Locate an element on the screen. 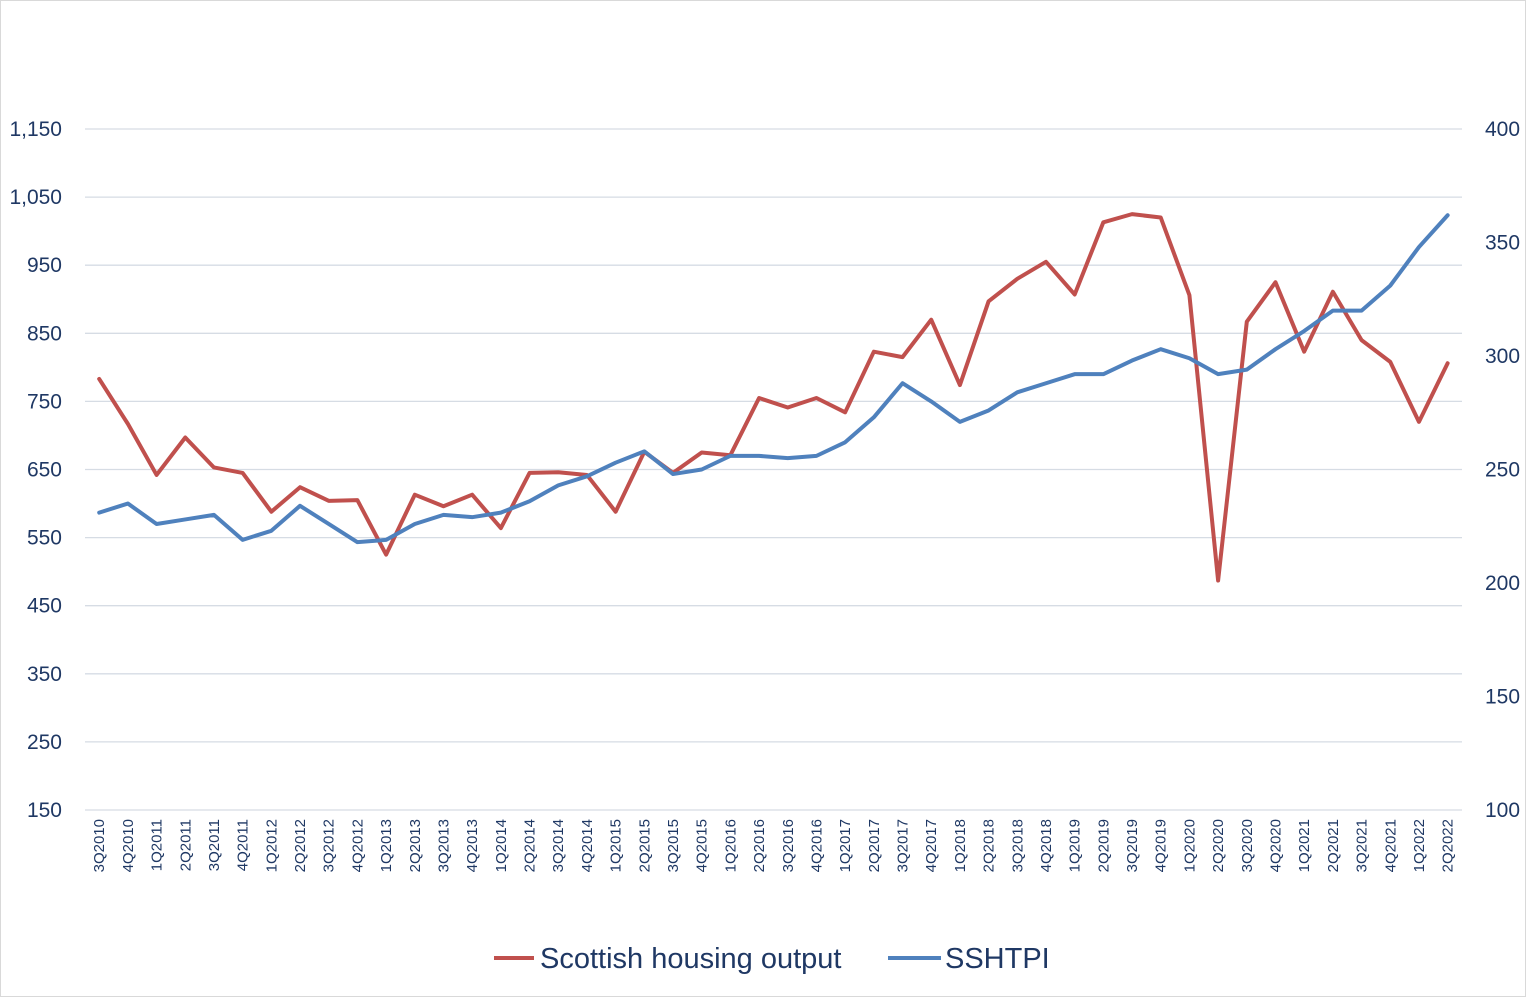 The width and height of the screenshot is (1526, 998). x-tick-label: 3Q2018 is located at coordinates (1017, 845).